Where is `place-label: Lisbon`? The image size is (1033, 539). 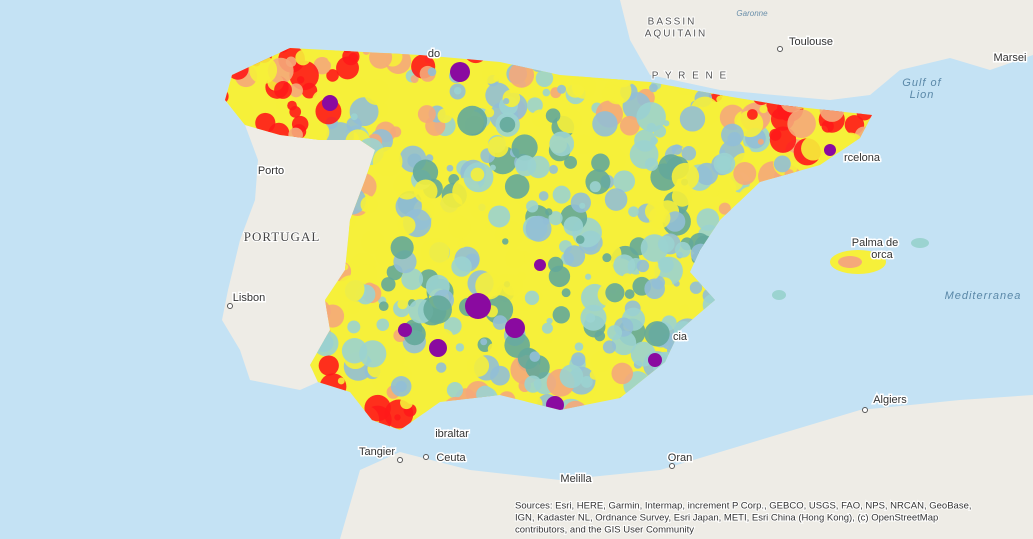 place-label: Lisbon is located at coordinates (249, 298).